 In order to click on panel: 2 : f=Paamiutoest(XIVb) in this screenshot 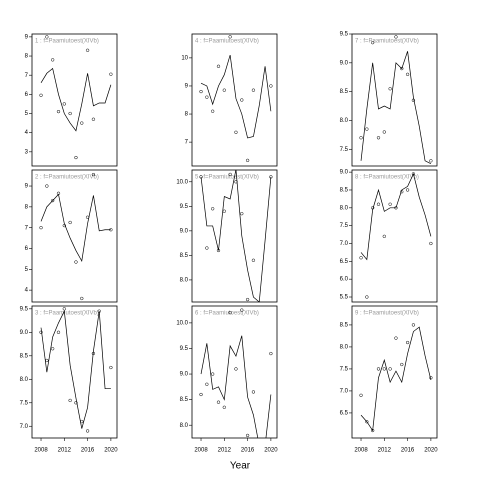, I will do `click(74, 236)`.